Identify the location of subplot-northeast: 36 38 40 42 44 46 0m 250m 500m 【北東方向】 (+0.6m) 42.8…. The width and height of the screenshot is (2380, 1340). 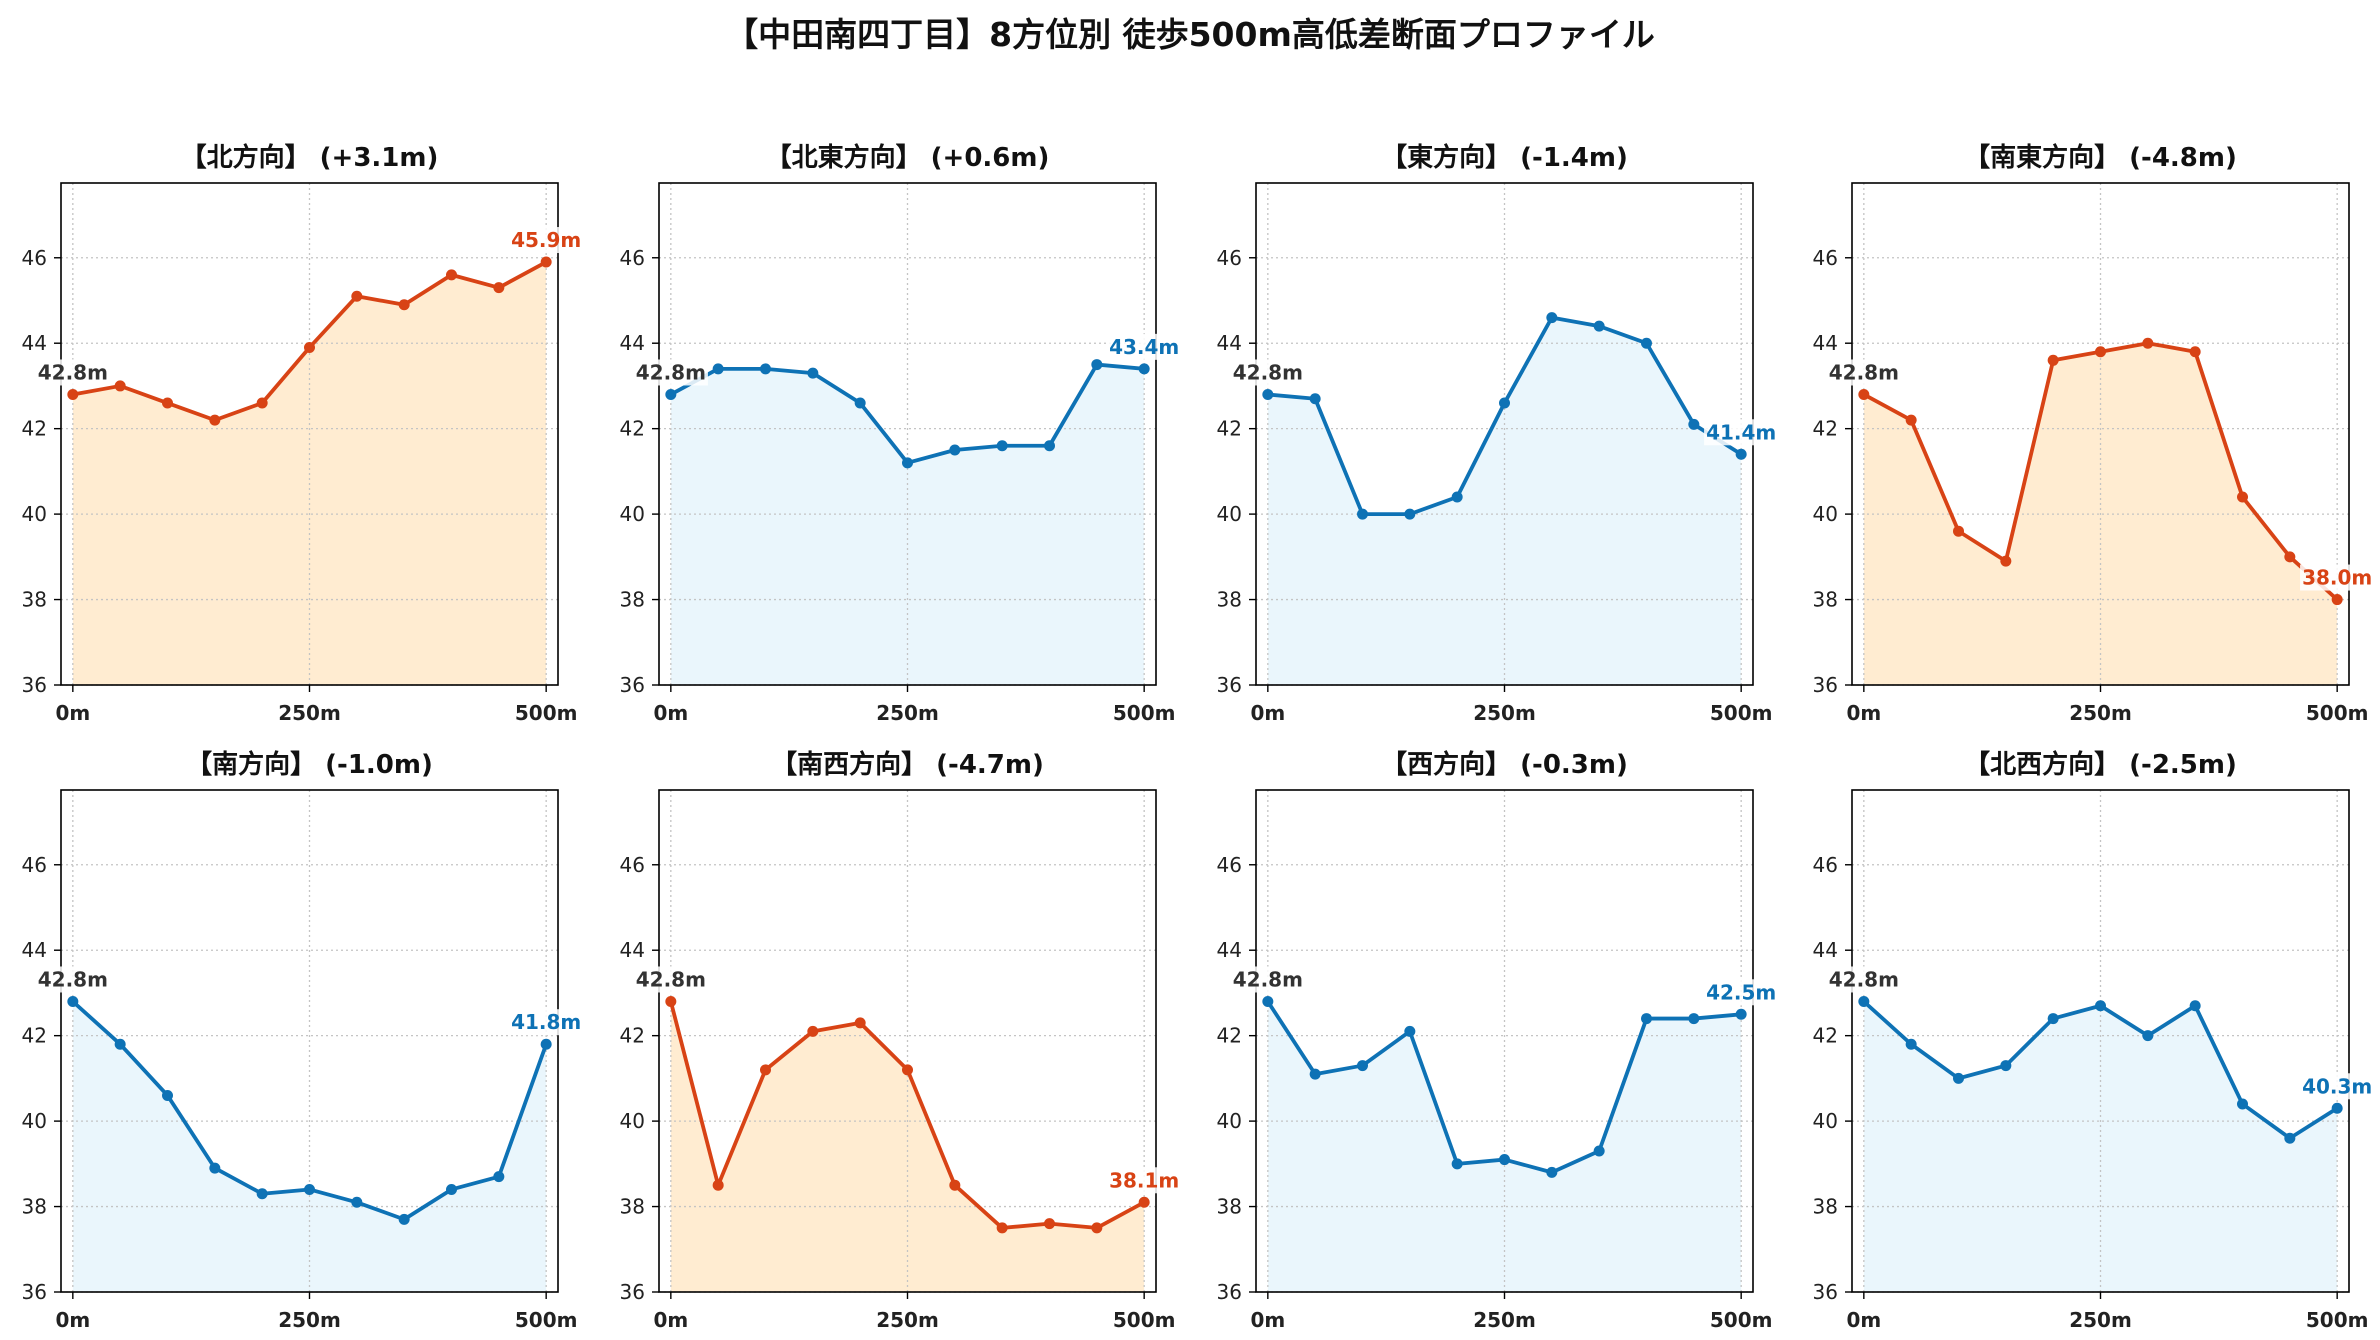
(901, 433).